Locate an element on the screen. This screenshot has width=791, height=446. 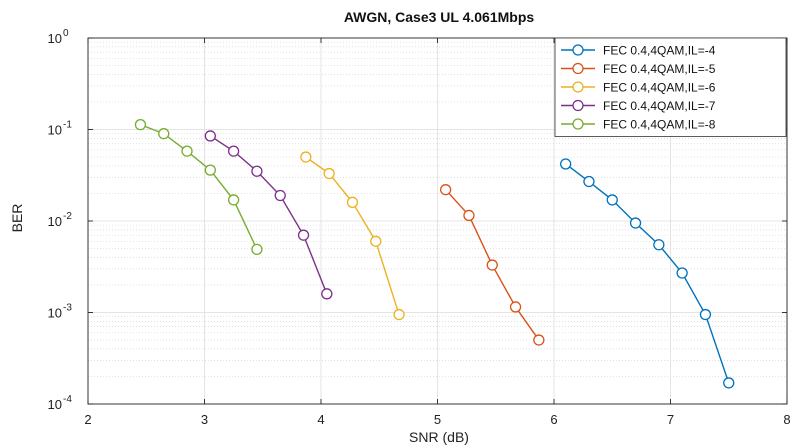
y-tick-exponent: -2 is located at coordinates (67, 216).